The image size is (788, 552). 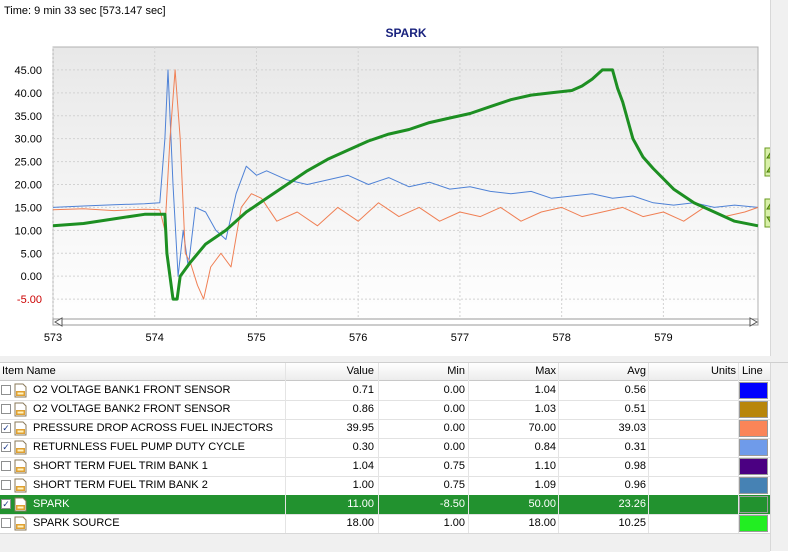 What do you see at coordinates (767, 213) in the screenshot?
I see `scale-down-control` at bounding box center [767, 213].